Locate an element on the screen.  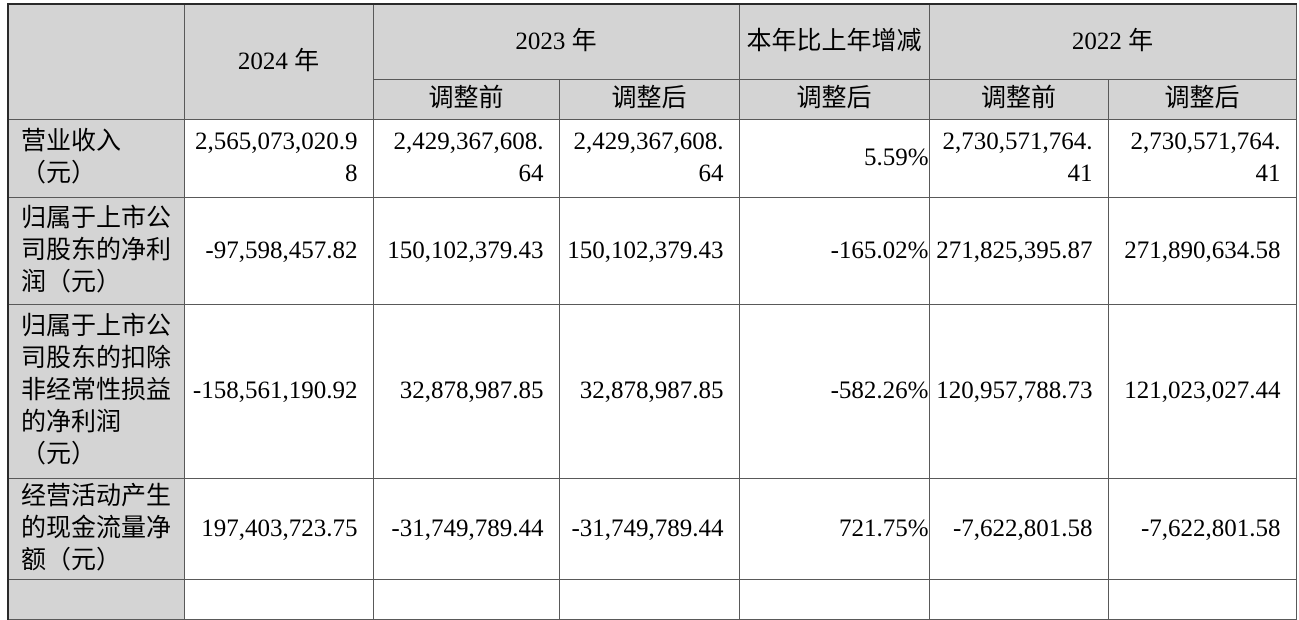
value-2023-after: -31,749,789.44 is located at coordinates (647, 528).